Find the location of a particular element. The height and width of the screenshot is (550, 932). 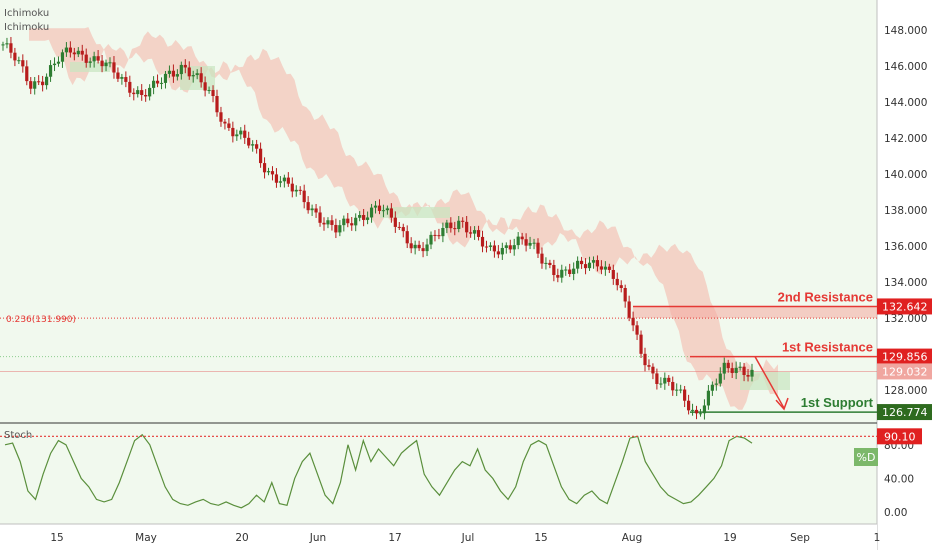

price-tick-label: 132.000 is located at coordinates (905, 319).